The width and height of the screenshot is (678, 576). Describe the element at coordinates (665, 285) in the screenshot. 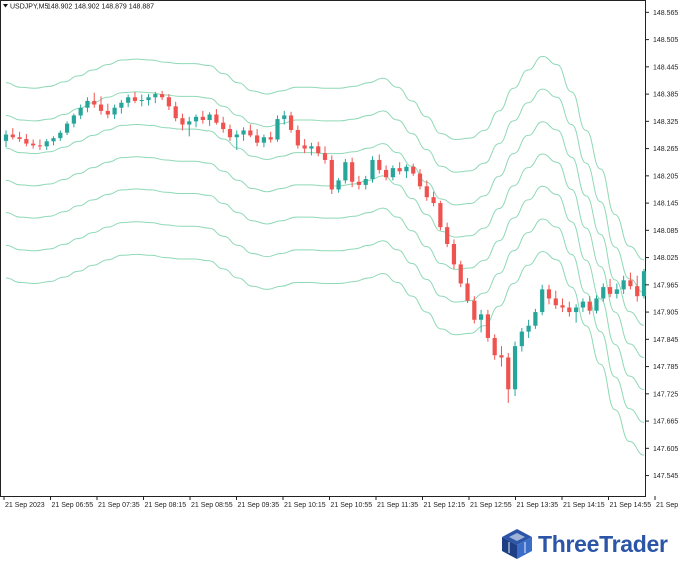

I see `y-tick-label: 147.965` at that location.